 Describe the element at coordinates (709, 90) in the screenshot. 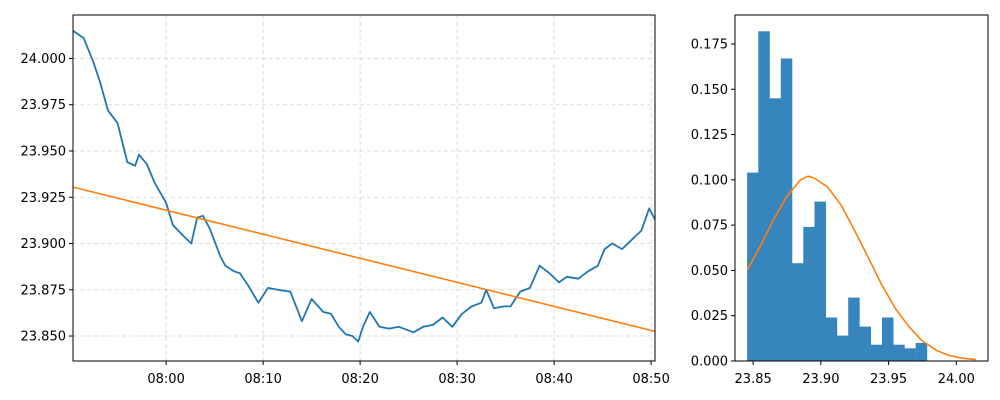

I see `y-tick-label: 0.150` at that location.